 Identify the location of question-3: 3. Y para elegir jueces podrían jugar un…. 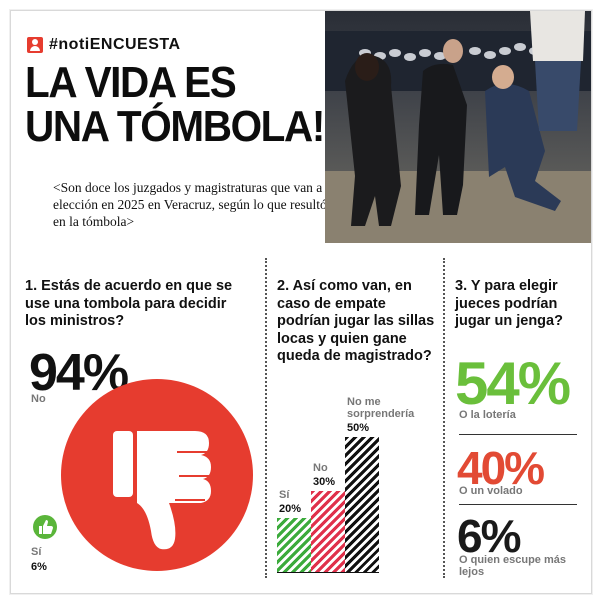
(509, 303).